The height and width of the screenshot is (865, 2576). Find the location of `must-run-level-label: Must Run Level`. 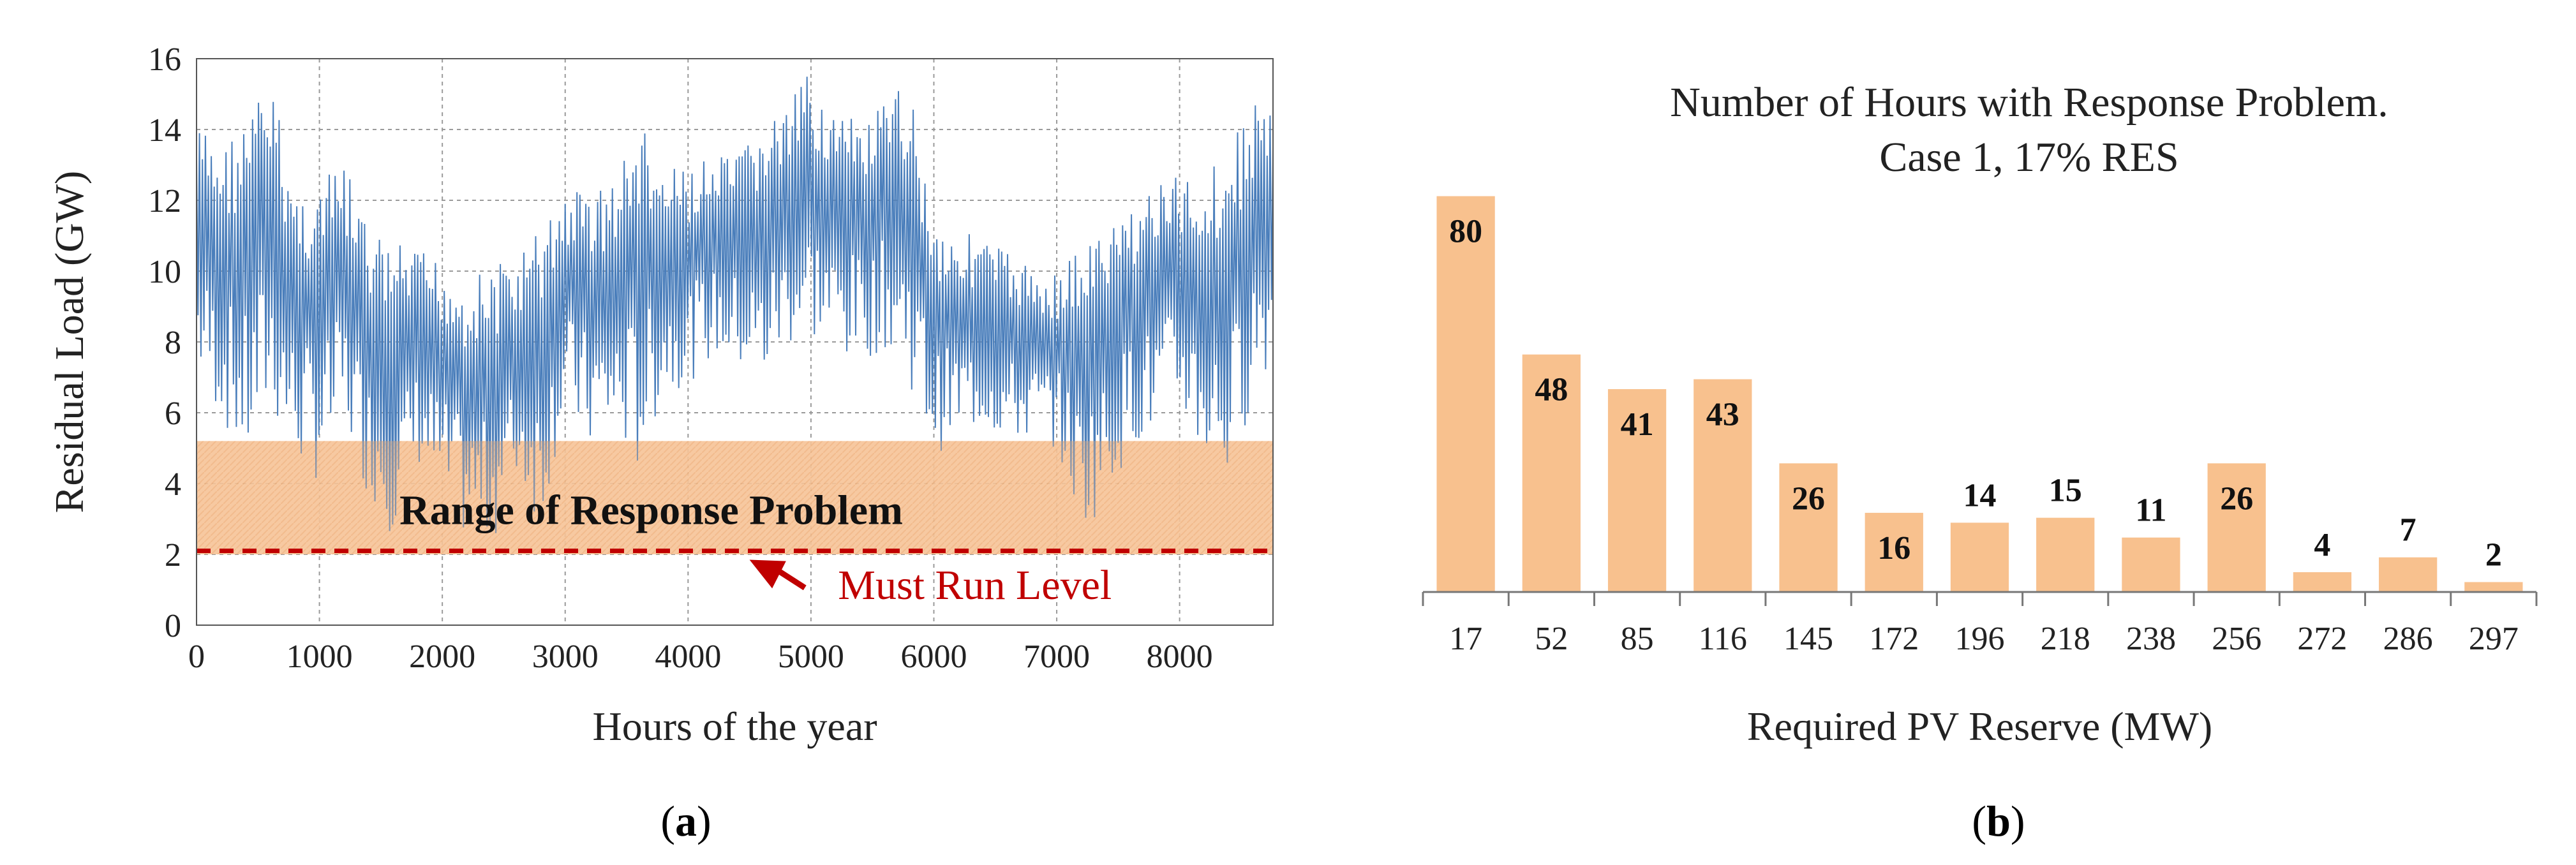

must-run-level-label: Must Run Level is located at coordinates (975, 585).